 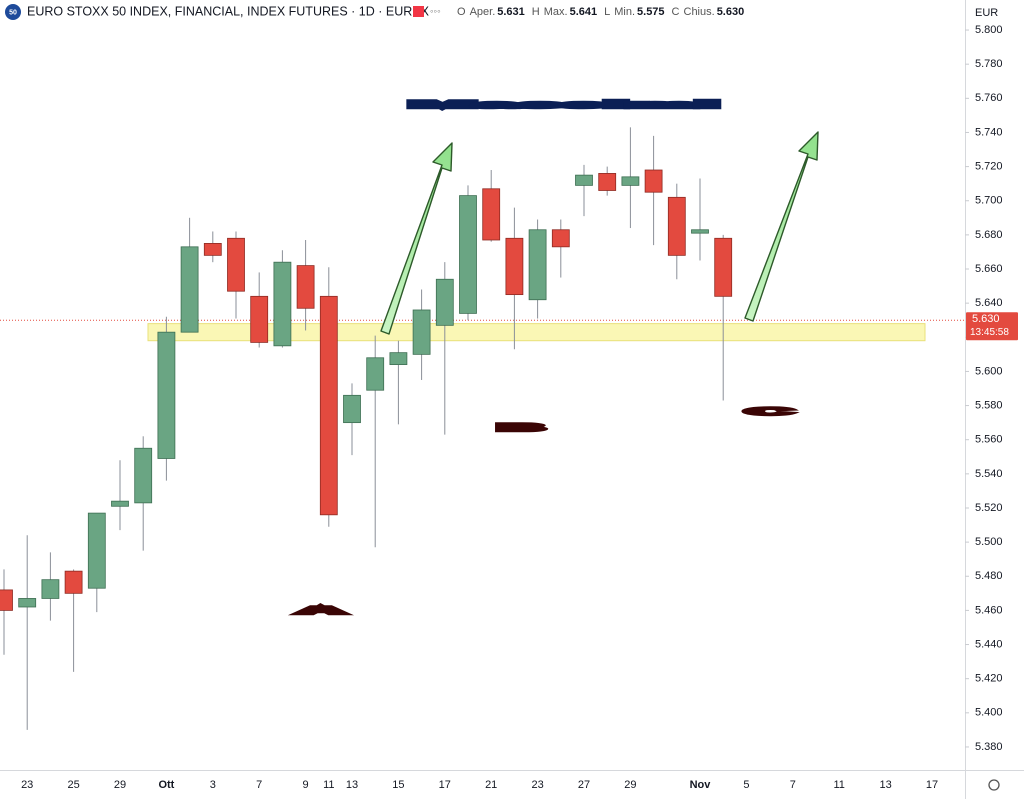 I want to click on y-tick-label: 5.500, so click(x=989, y=542).